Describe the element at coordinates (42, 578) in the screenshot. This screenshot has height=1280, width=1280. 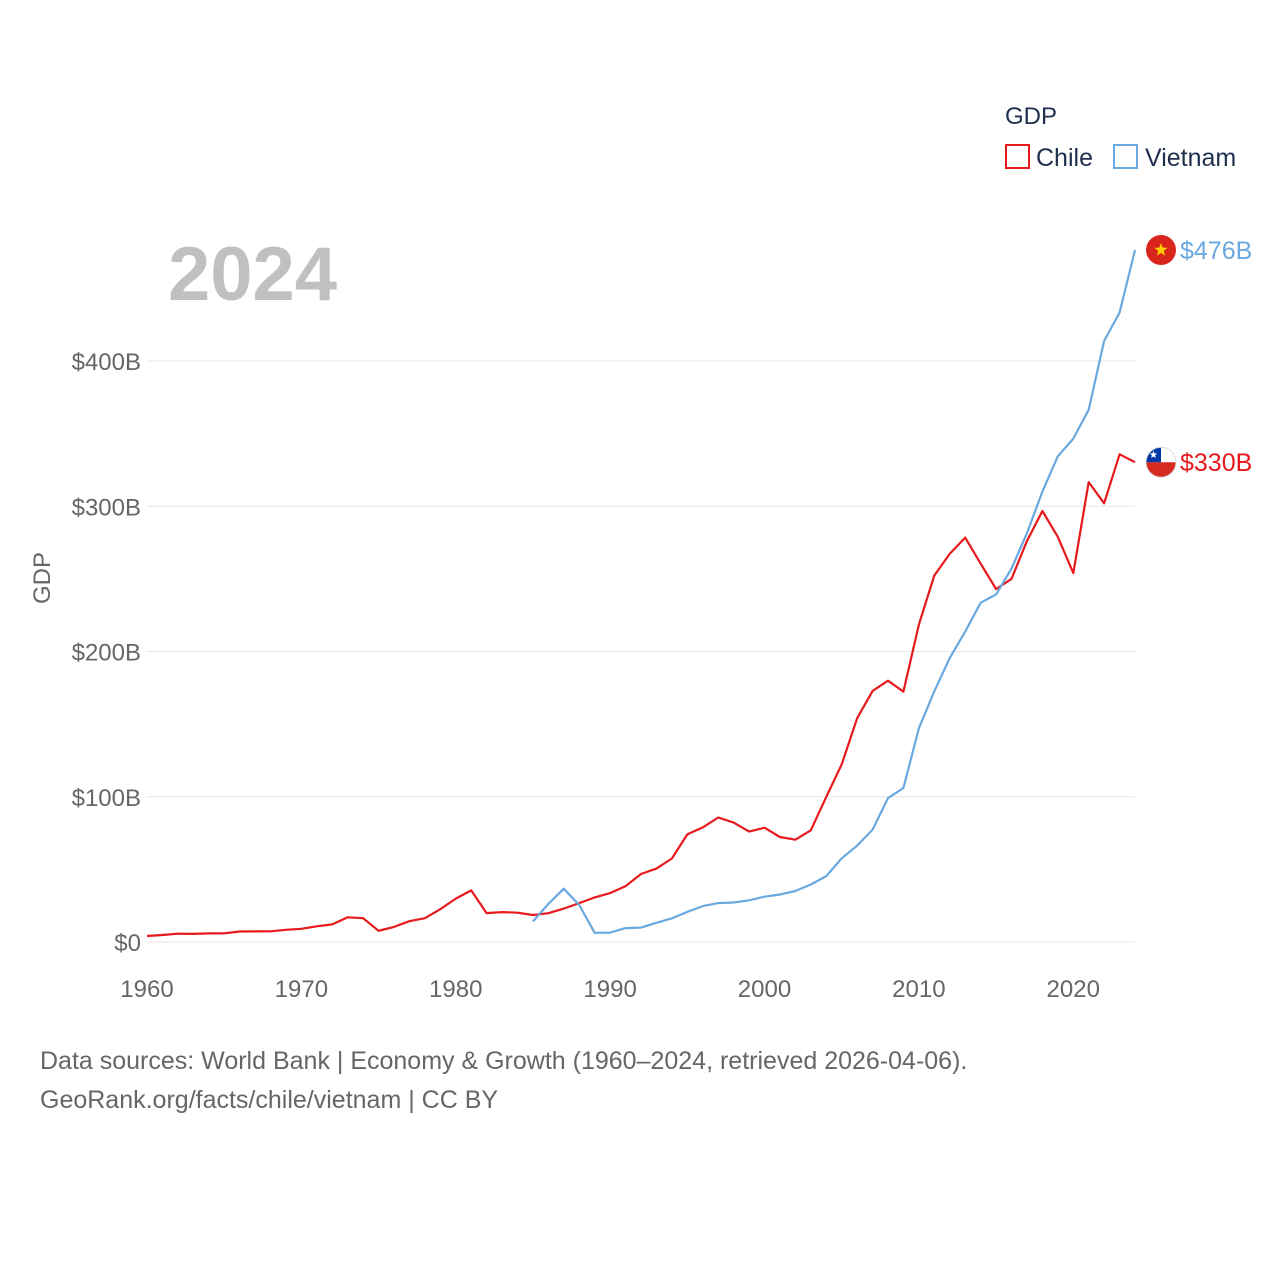
I see `y-axis-title: GDP` at that location.